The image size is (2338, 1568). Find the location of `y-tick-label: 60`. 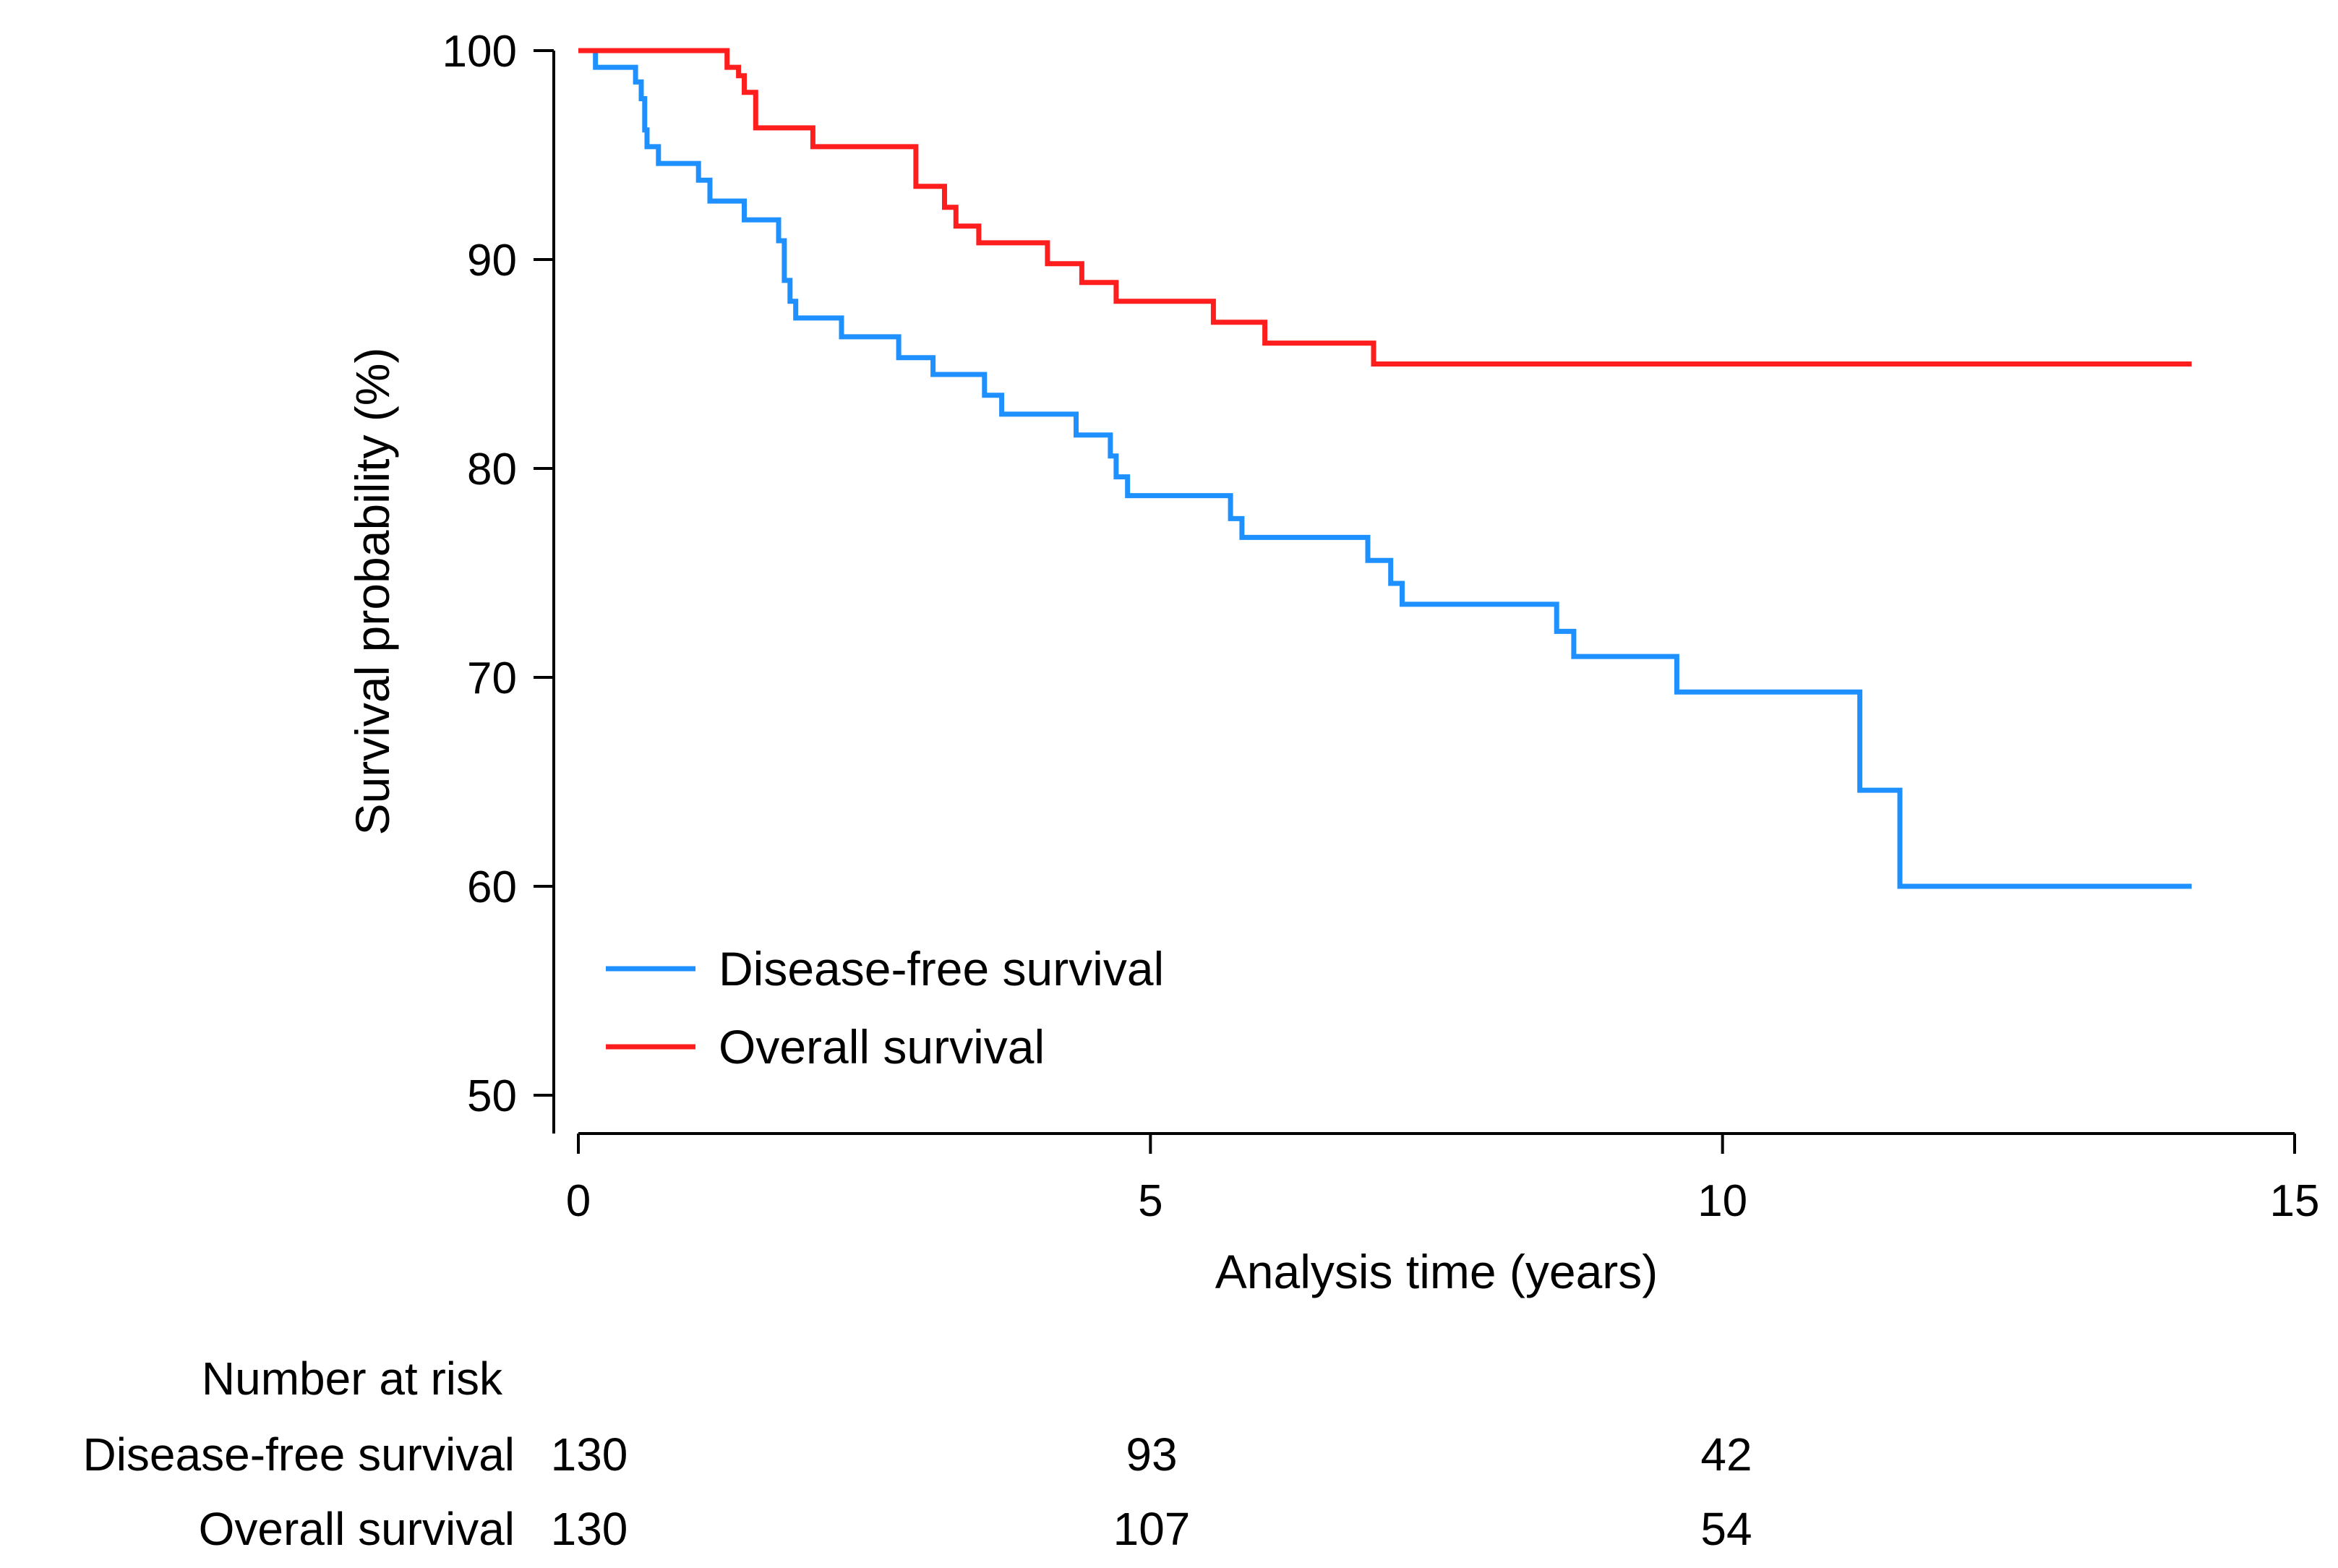

y-tick-label: 60 is located at coordinates (492, 887).